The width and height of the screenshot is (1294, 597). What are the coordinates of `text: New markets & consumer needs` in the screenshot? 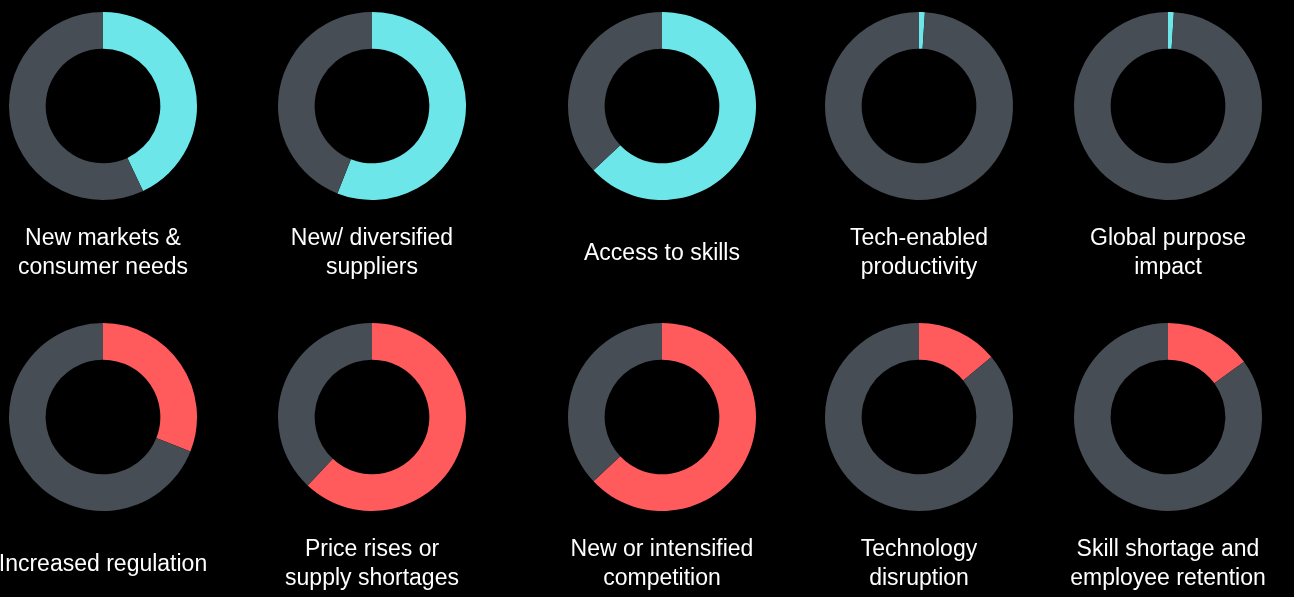 It's located at (102, 252).